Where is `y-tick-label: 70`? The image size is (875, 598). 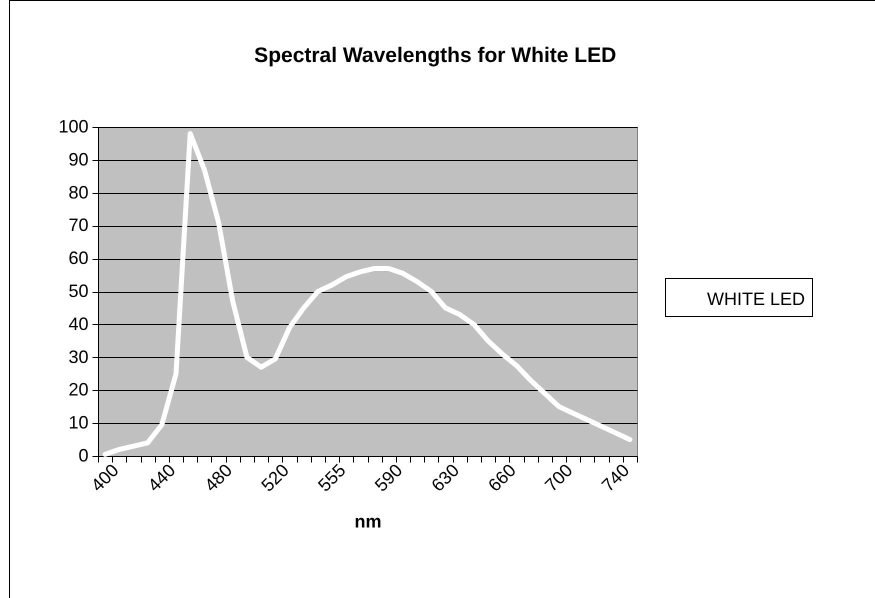 y-tick-label: 70 is located at coordinates (78, 225).